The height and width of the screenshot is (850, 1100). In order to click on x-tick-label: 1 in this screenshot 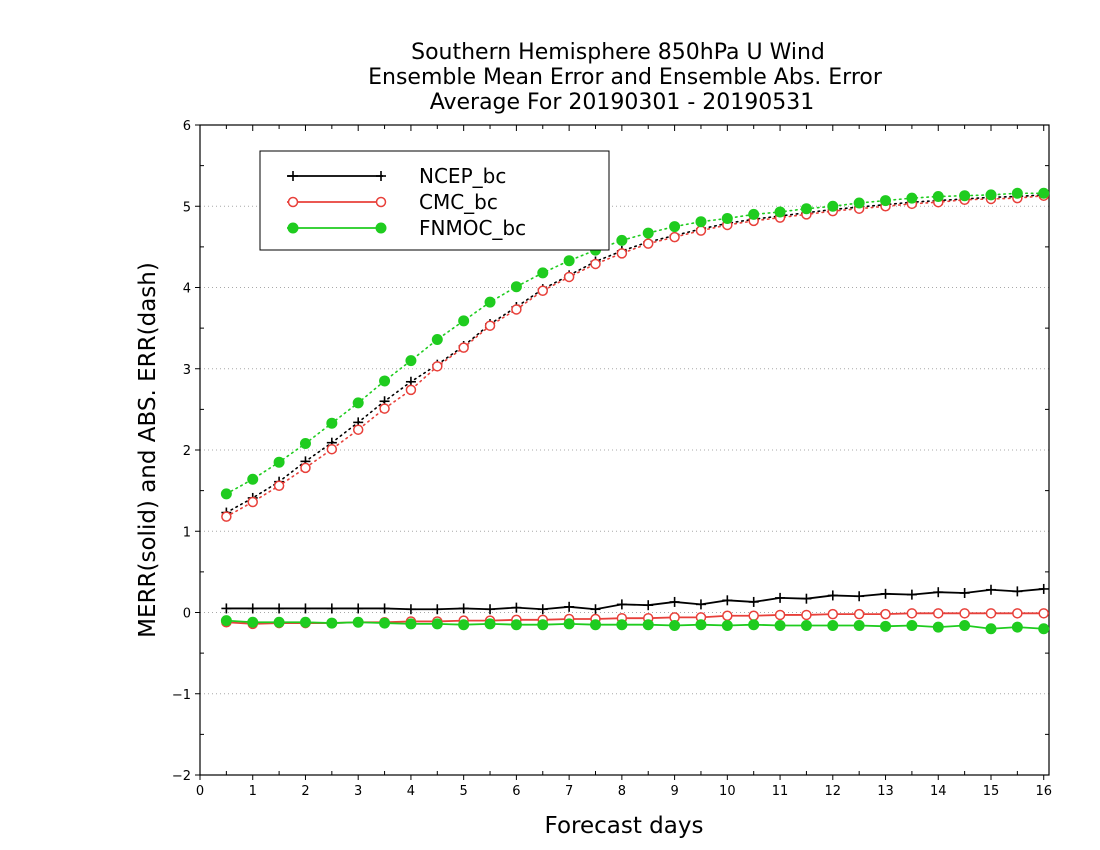, I will do `click(253, 791)`.